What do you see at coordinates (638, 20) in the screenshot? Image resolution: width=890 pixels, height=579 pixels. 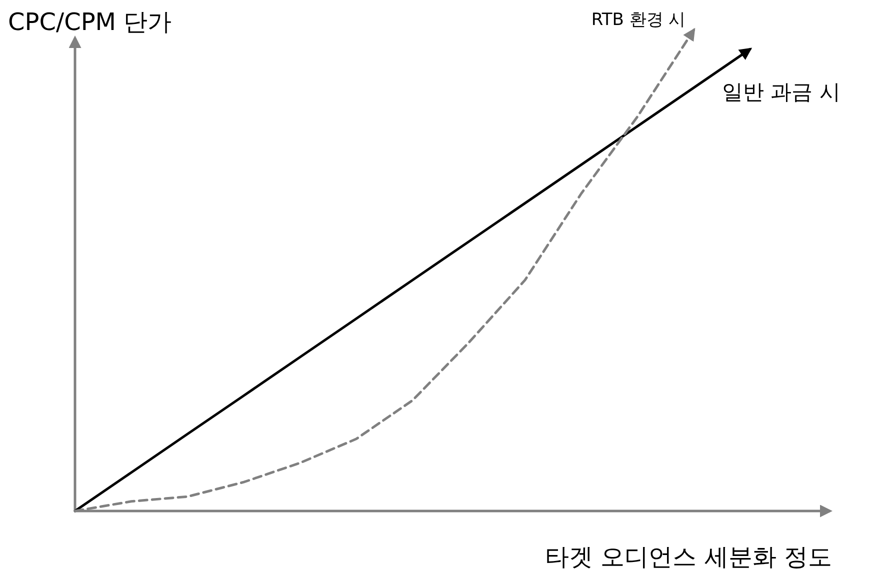 I see `series-label: RTB 환경 시` at bounding box center [638, 20].